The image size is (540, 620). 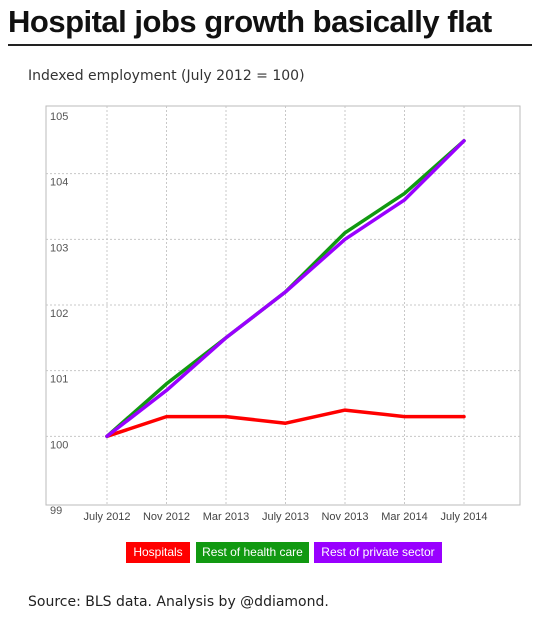 I want to click on legend-item-rest-of-health-care: Rest of health care, so click(x=252, y=552).